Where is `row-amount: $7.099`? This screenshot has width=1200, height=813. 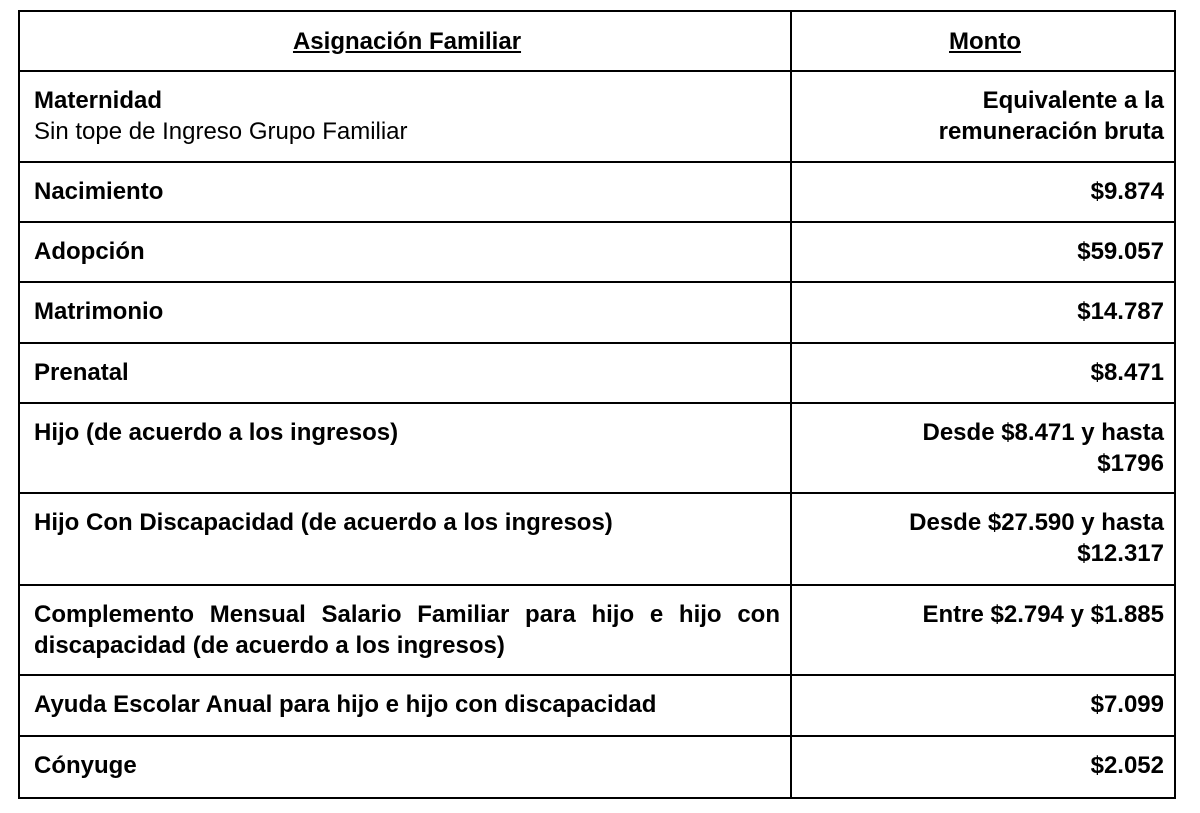
row-amount: $7.099 is located at coordinates (983, 705).